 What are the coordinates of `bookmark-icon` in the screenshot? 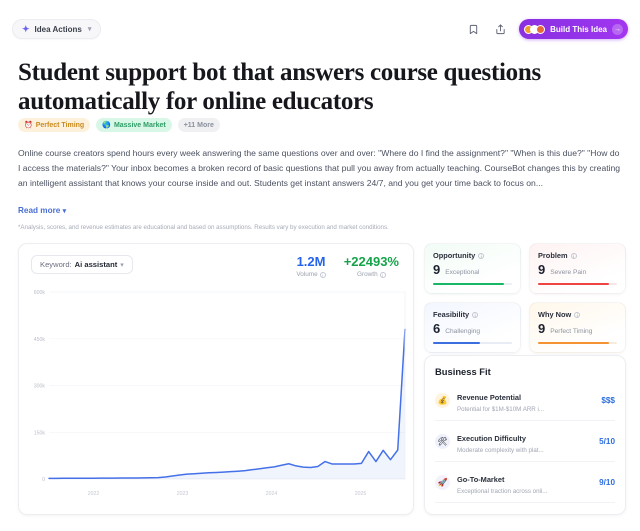 It's located at (473, 29).